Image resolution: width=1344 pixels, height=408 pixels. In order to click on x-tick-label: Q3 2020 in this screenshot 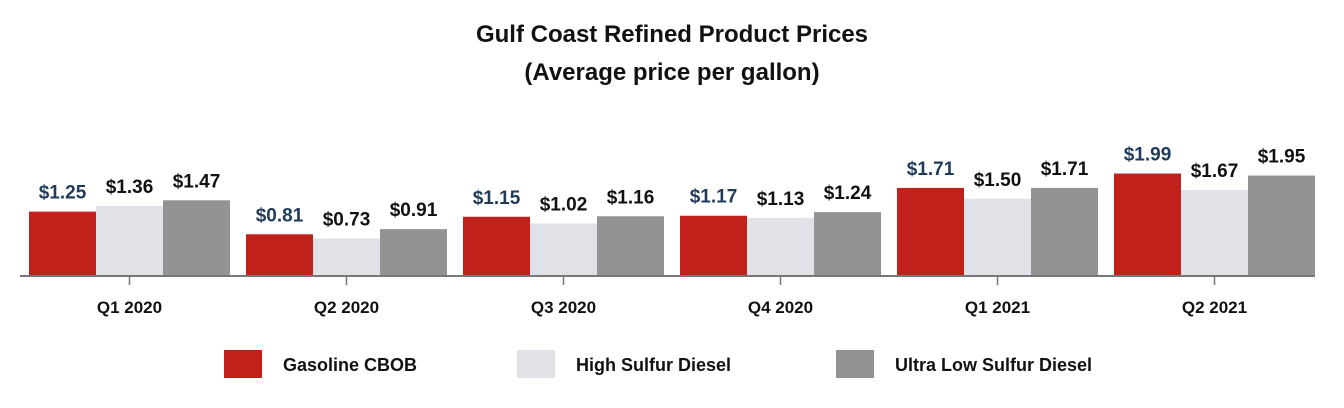, I will do `click(563, 307)`.